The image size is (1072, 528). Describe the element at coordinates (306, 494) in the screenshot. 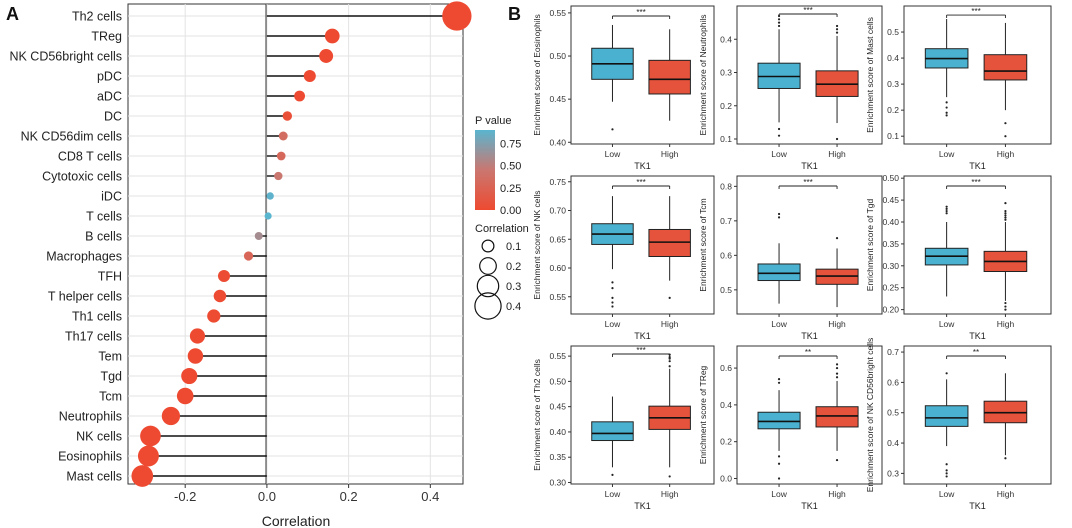

I see `lollipop-x-ticks: -0.2 0.0 0.2 0.4` at that location.